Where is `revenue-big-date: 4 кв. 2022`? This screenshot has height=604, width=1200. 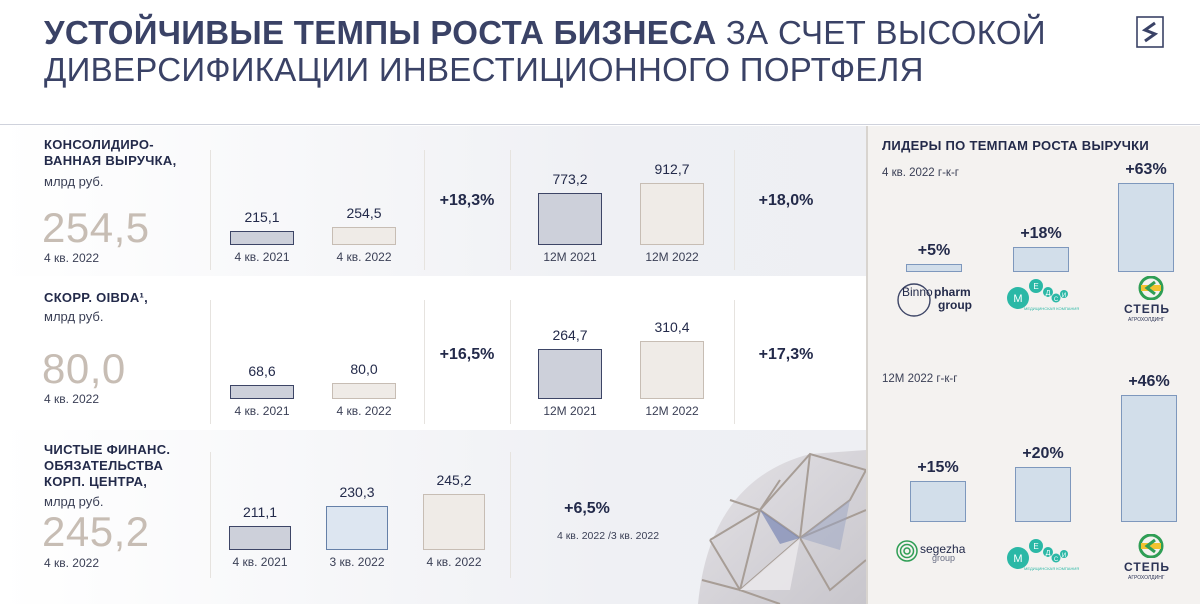 revenue-big-date: 4 кв. 2022 is located at coordinates (71, 258).